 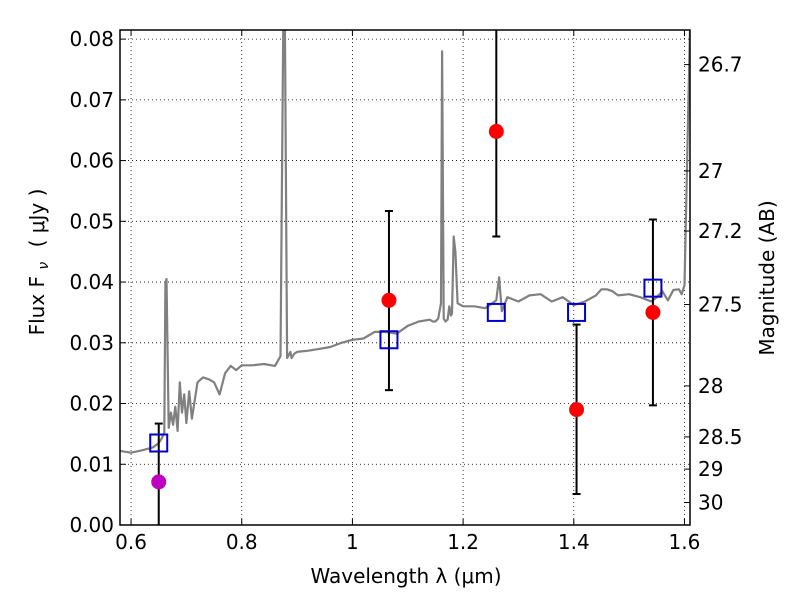 I want to click on y-axis-label: Flux F ν ( μJy ), so click(x=39, y=262).